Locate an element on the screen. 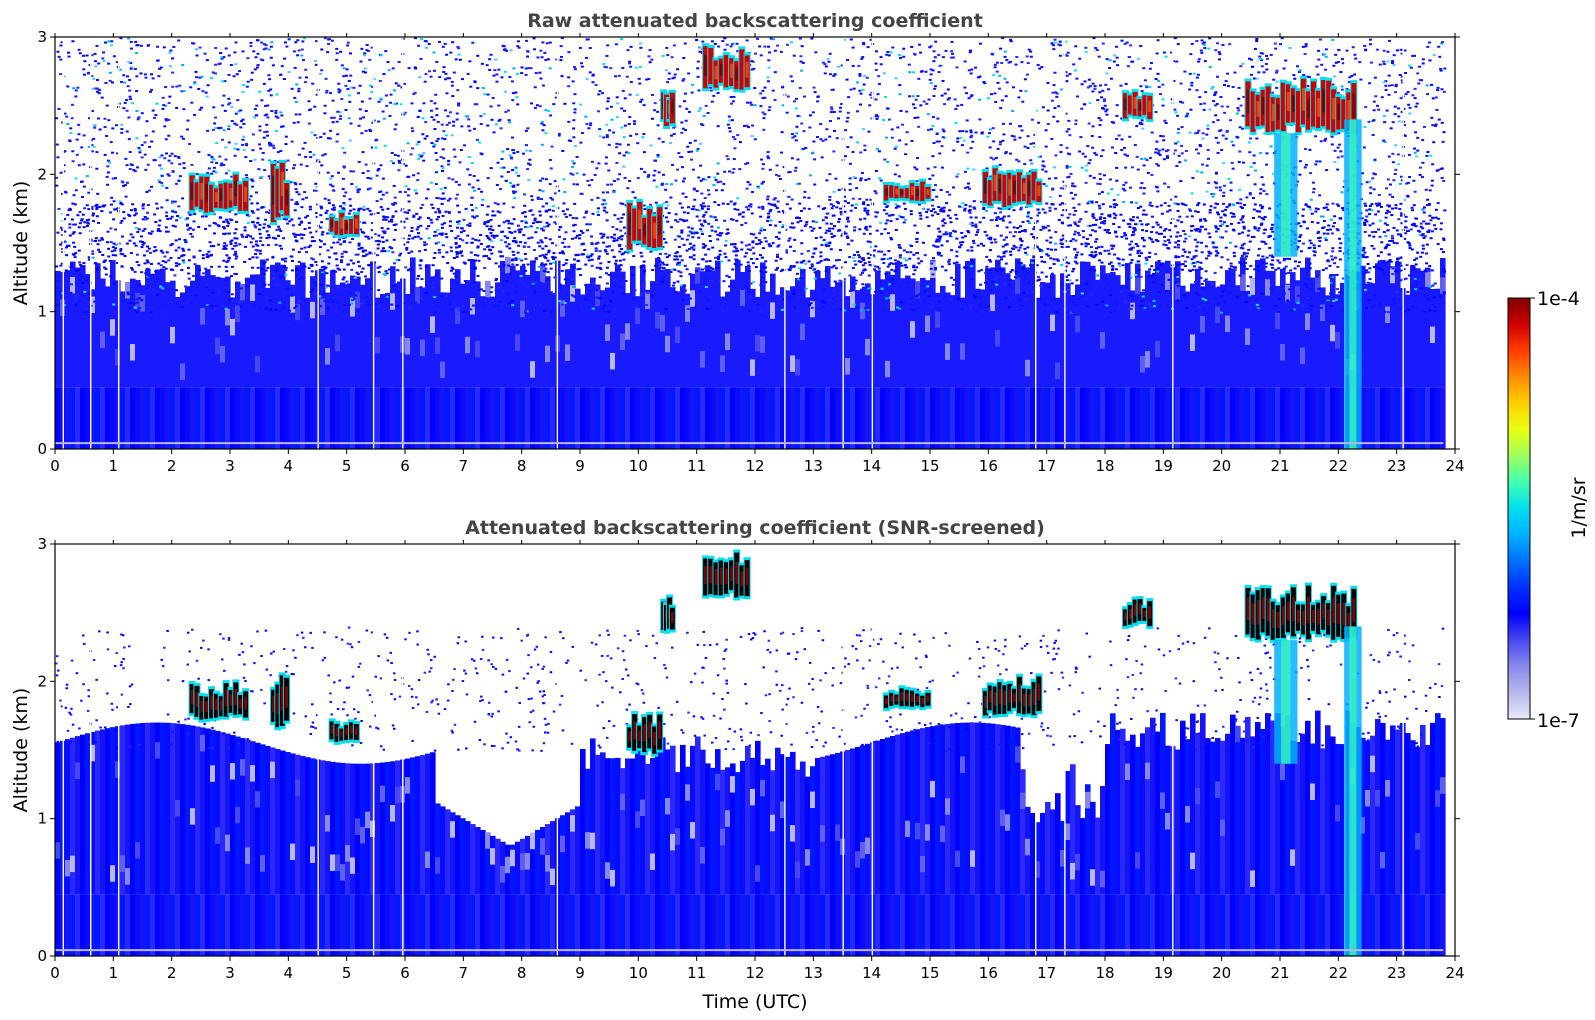 The image size is (1595, 1020). colorbar-min-label: 1e-7 is located at coordinates (1558, 721).